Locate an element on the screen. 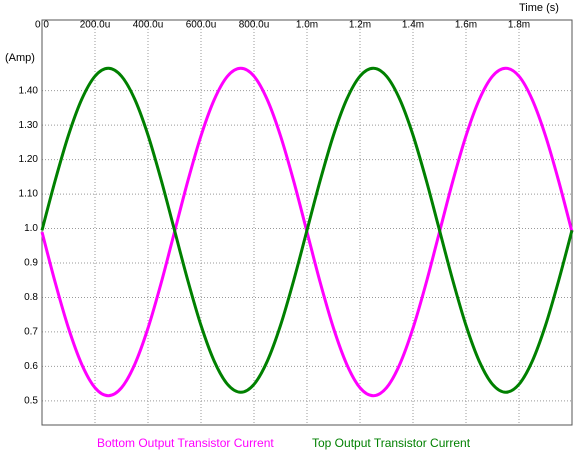 Image resolution: width=578 pixels, height=458 pixels. x-tick-label: 1.8m is located at coordinates (519, 25).